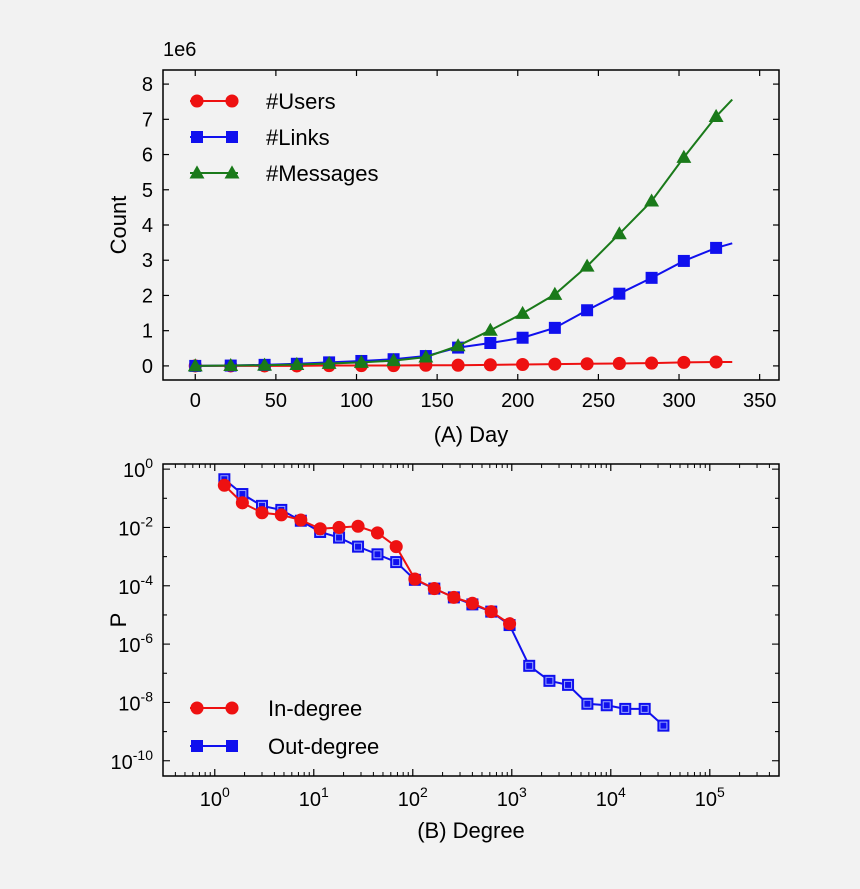  Describe the element at coordinates (232, 708) in the screenshot. I see `legend-indegree-marker-right` at that location.